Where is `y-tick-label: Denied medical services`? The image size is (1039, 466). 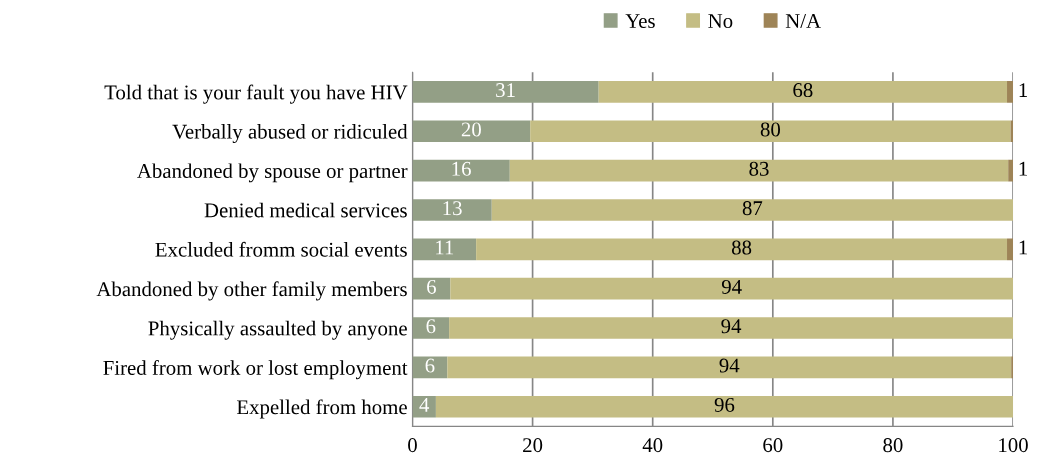
y-tick-label: Denied medical services is located at coordinates (305, 210).